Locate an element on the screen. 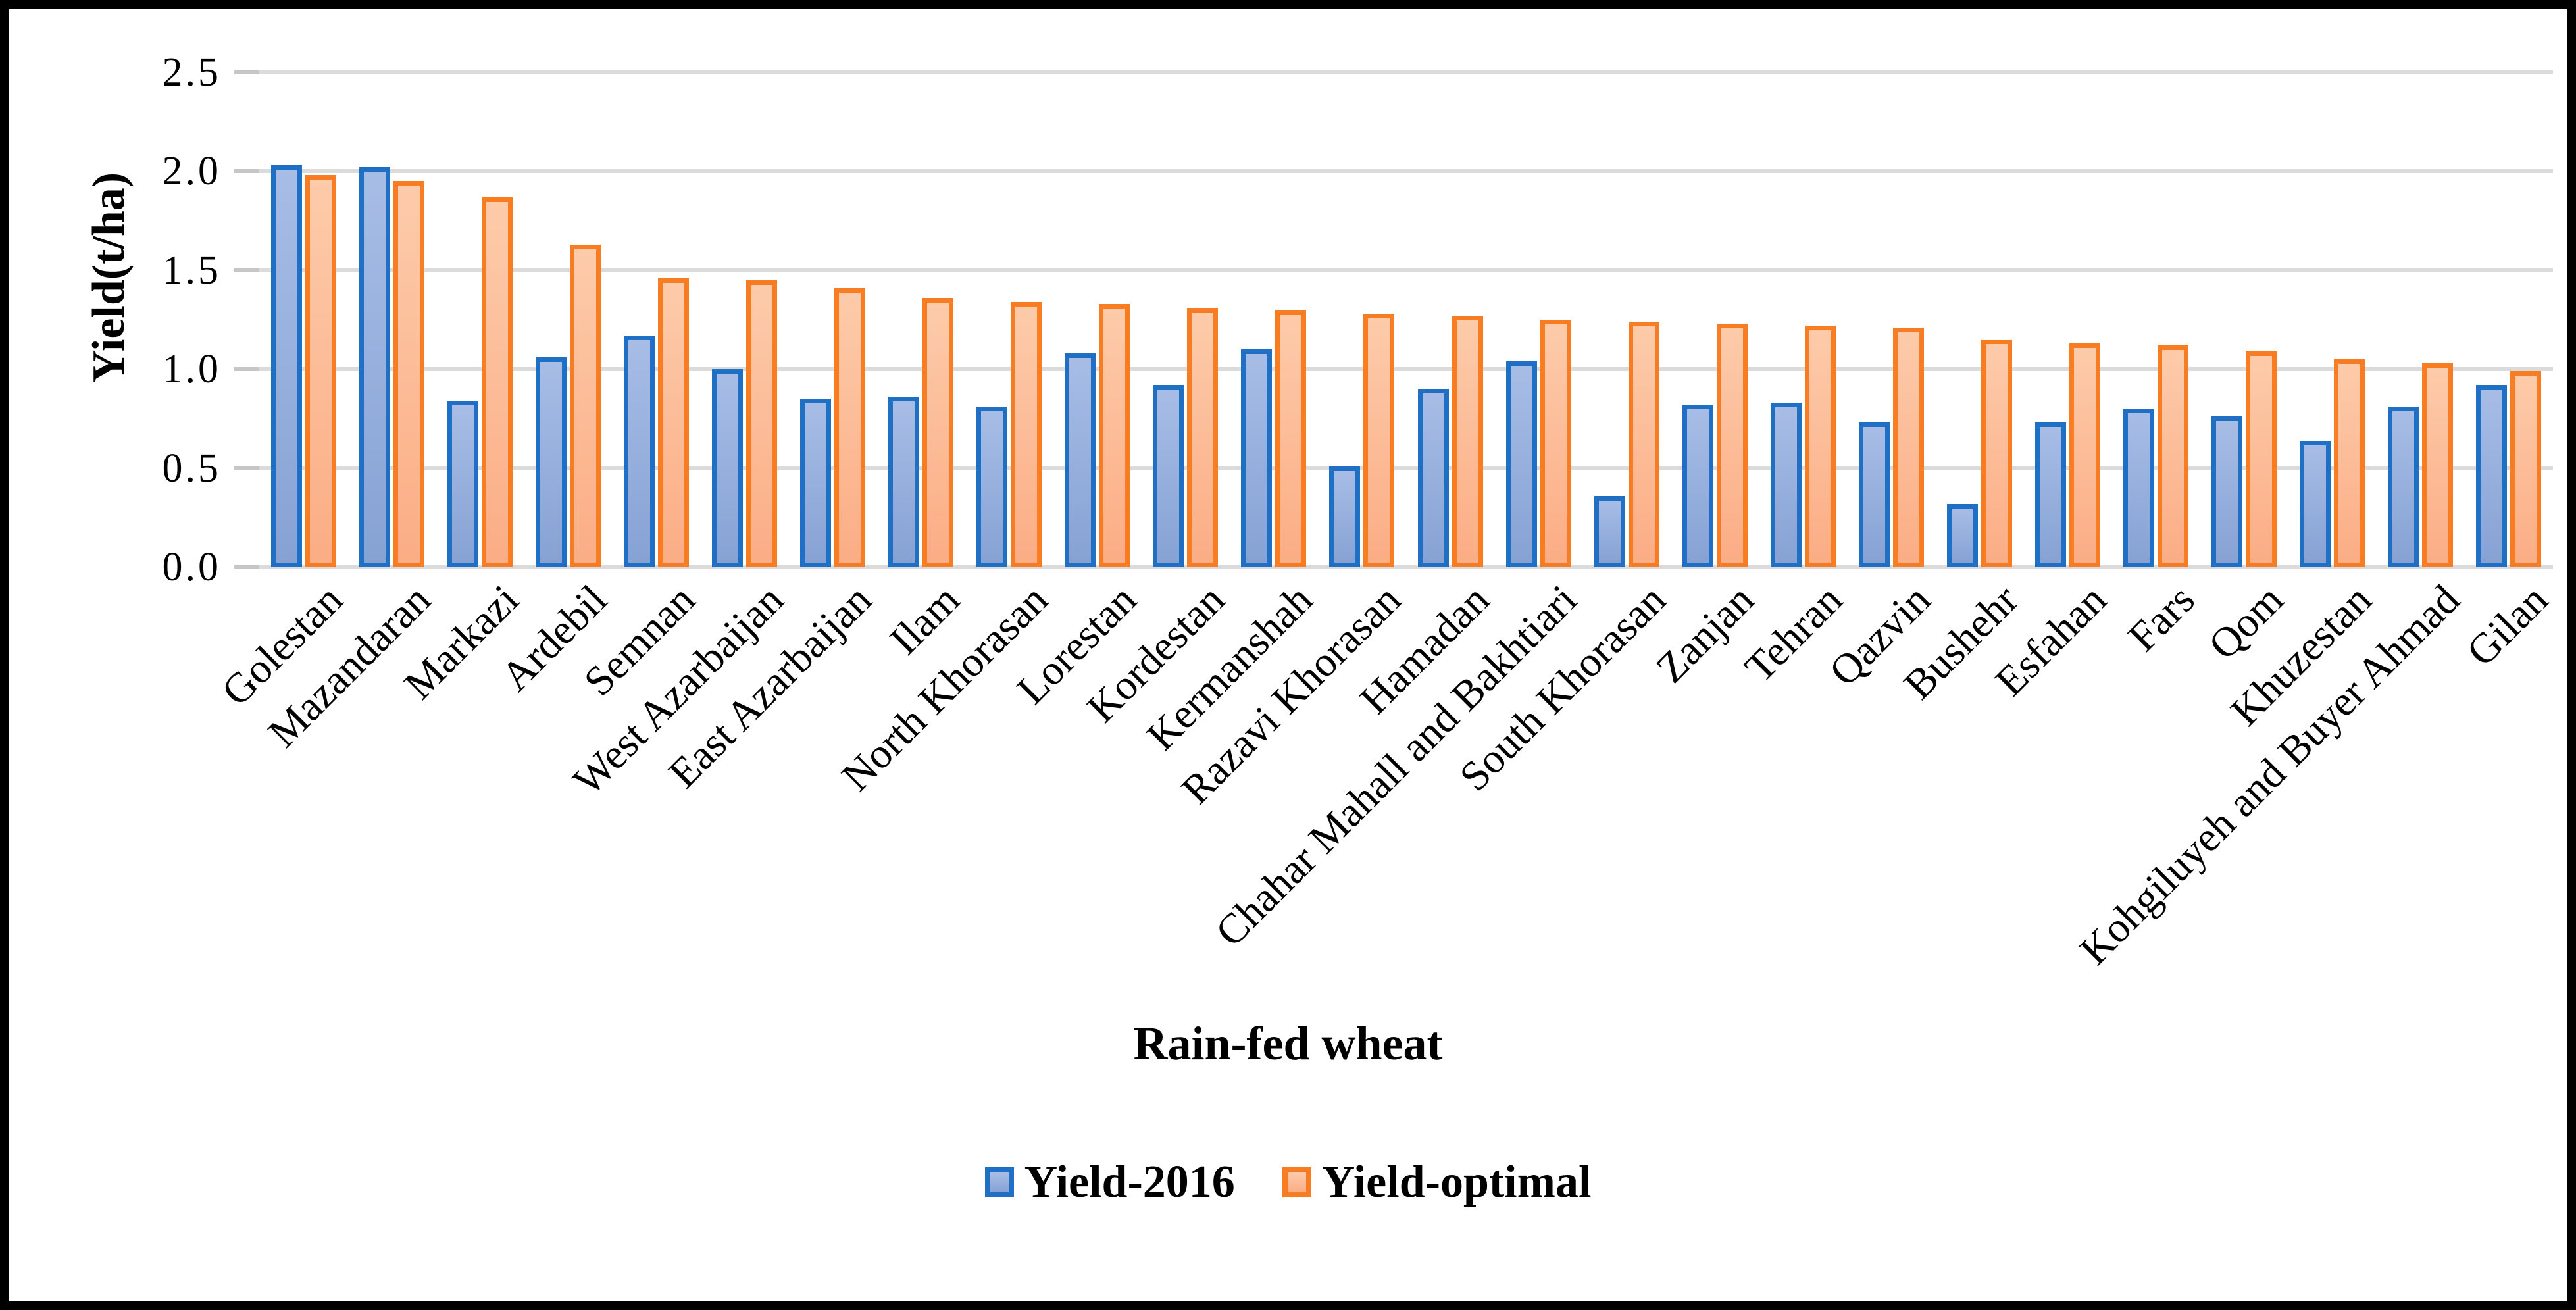  bar-yield-optimal-kordestan is located at coordinates (1203, 437).